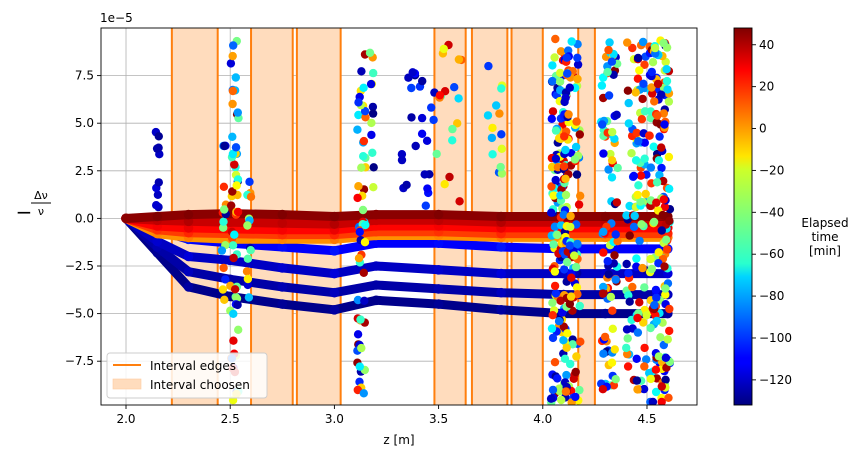 Image resolution: width=860 pixels, height=461 pixels. What do you see at coordinates (824, 223) in the screenshot?
I see `colorbar-label-line-1: Elapsed` at bounding box center [824, 223].